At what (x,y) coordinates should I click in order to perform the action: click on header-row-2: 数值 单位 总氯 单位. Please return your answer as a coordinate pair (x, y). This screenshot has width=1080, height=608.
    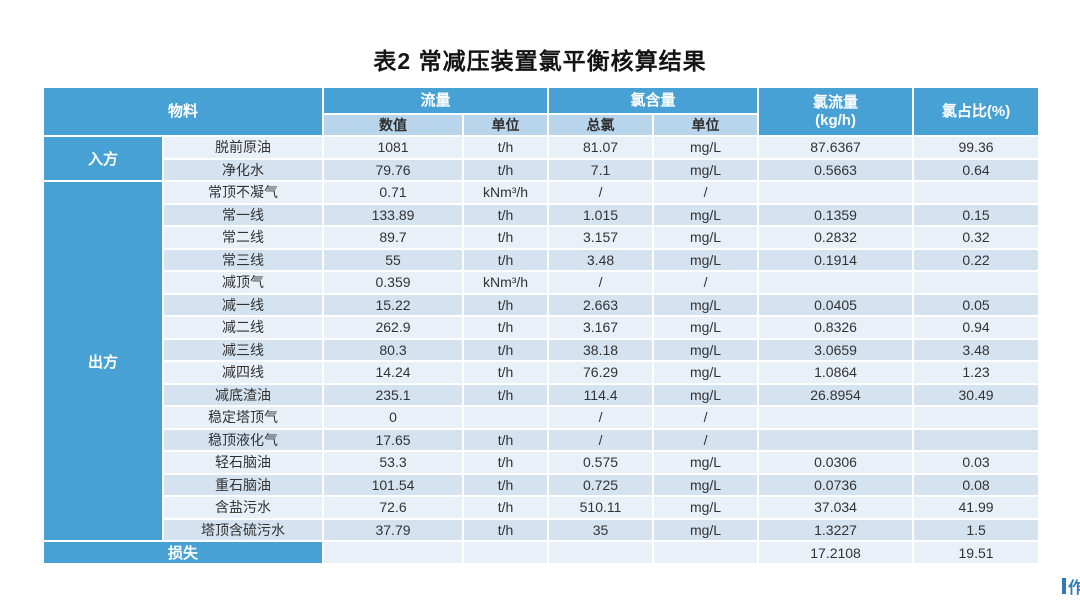
    Looking at the image, I should click on (541, 125).